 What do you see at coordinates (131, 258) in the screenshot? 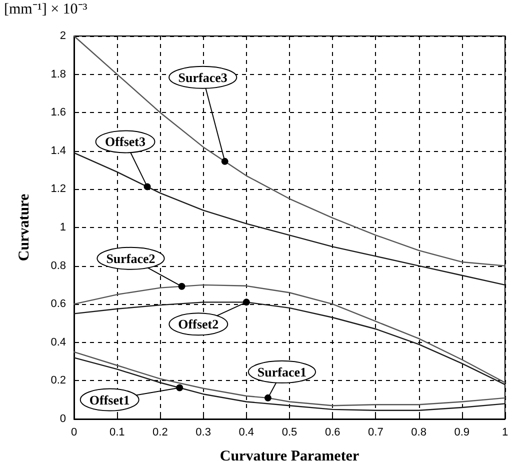
I see `series-label: Surface2` at bounding box center [131, 258].